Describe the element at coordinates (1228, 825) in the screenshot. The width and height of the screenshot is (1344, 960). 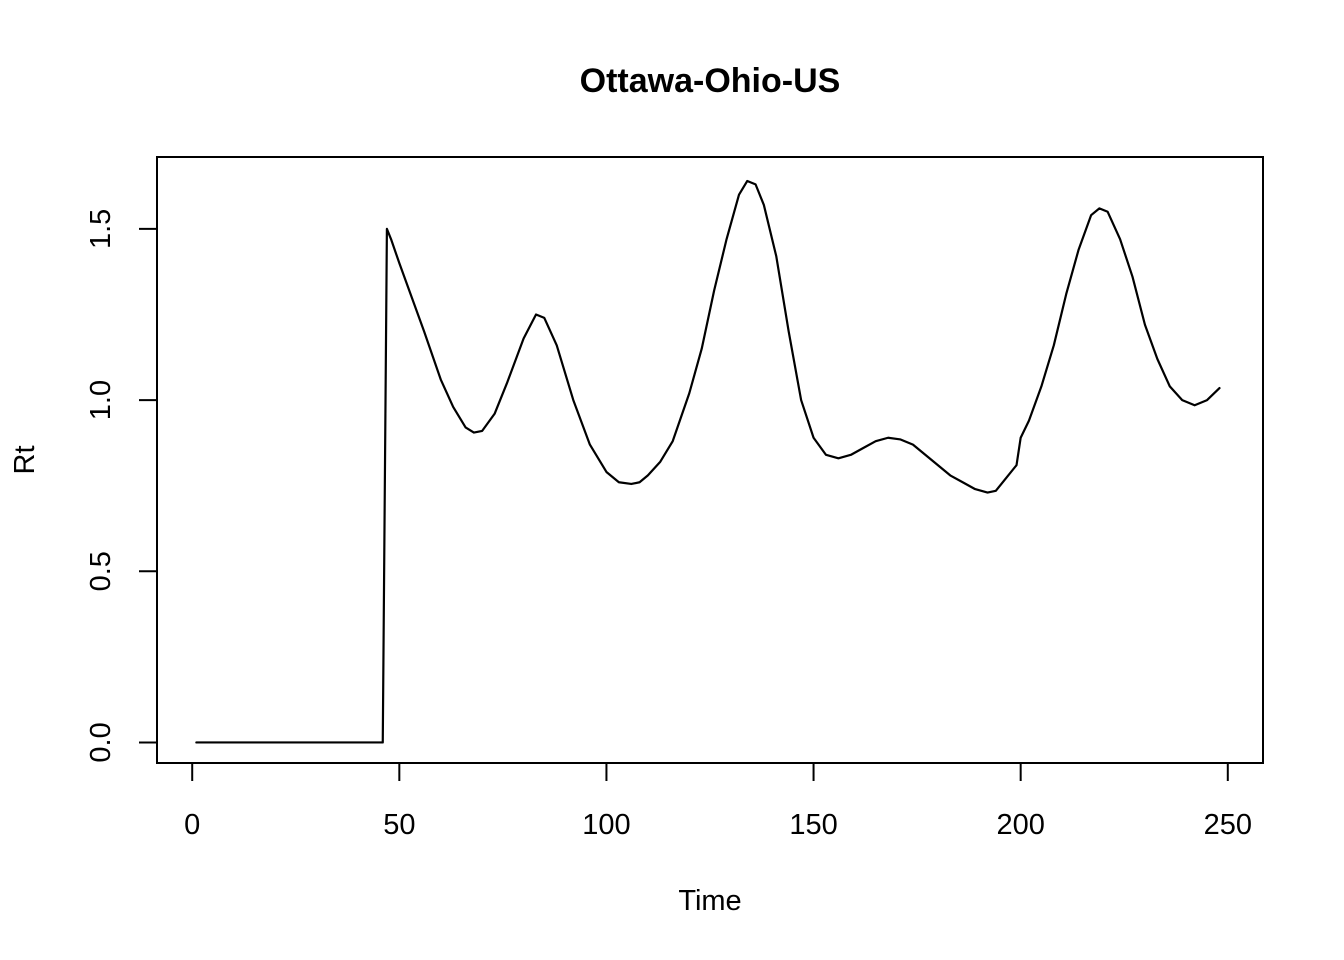
I see `x-tick-label: 250` at that location.